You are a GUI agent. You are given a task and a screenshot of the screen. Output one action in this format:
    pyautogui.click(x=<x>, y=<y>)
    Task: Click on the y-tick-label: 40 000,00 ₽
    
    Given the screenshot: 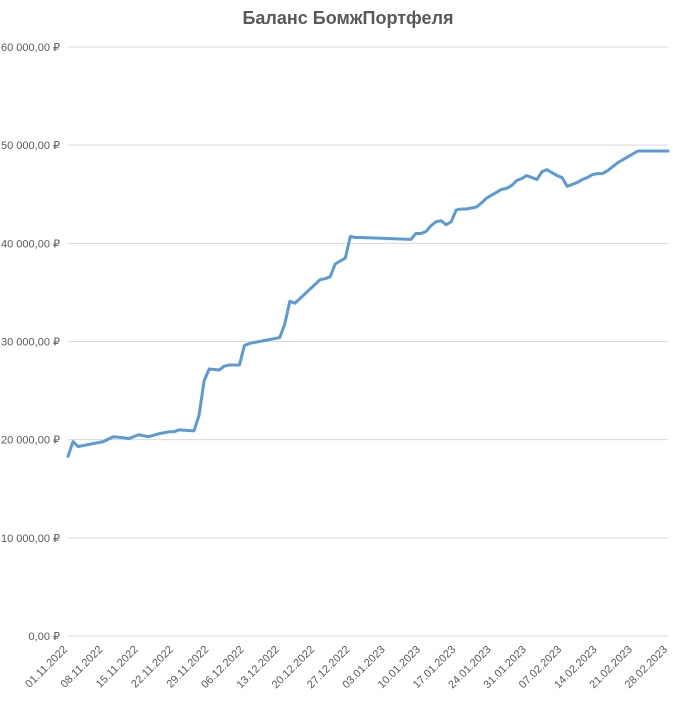 What is the action you would take?
    pyautogui.click(x=30, y=244)
    